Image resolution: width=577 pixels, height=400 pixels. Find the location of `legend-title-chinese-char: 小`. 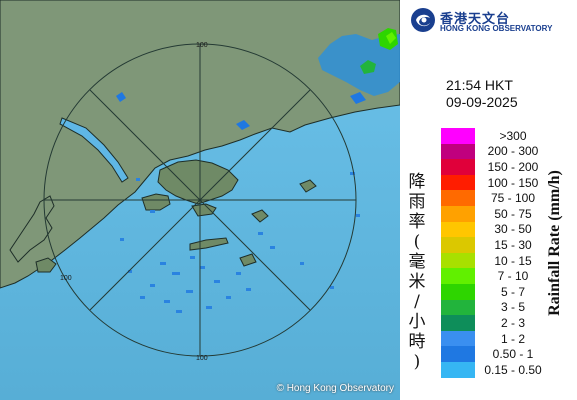

legend-title-chinese-char: 小 is located at coordinates (417, 322).